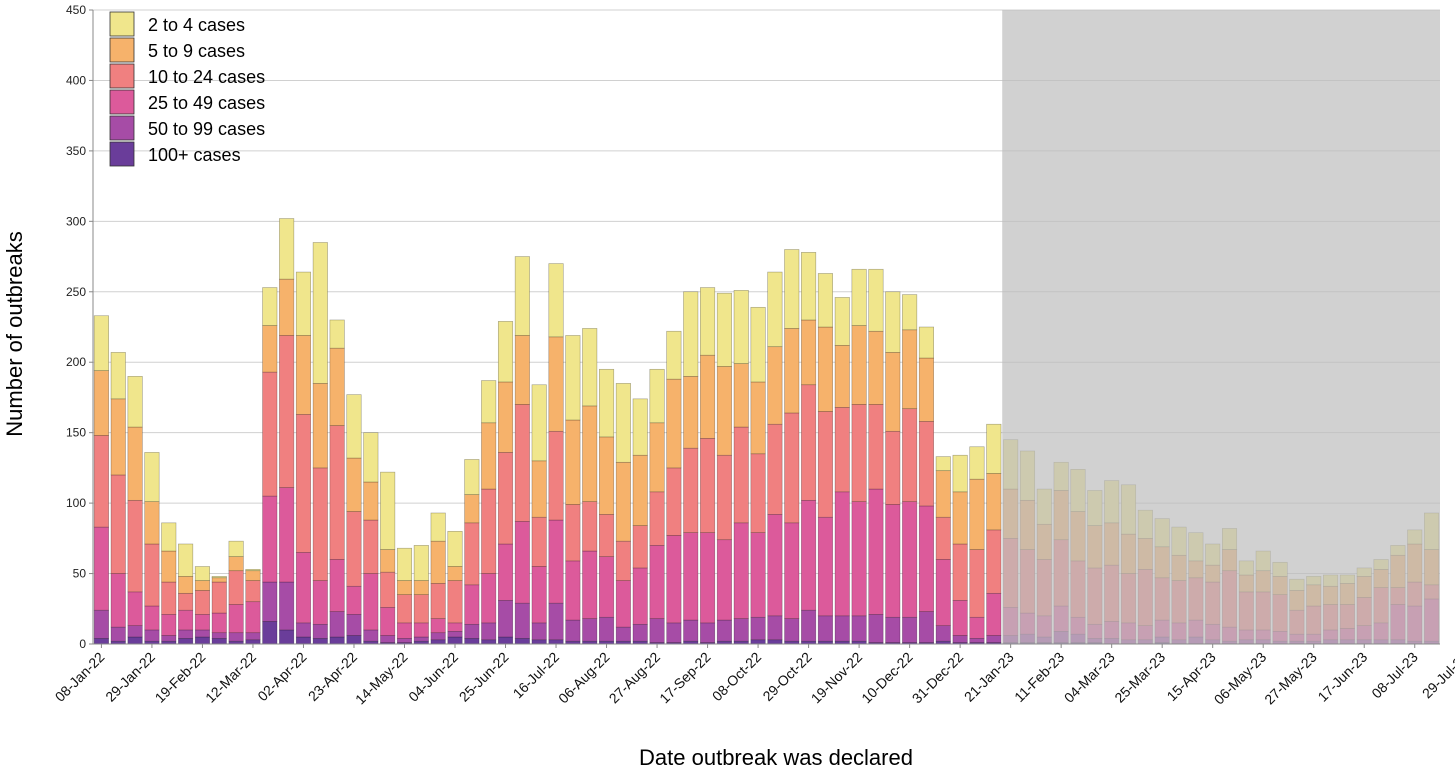 This screenshot has width=1455, height=780. I want to click on x-tick-label: 04-Jun-22, so click(433, 677).